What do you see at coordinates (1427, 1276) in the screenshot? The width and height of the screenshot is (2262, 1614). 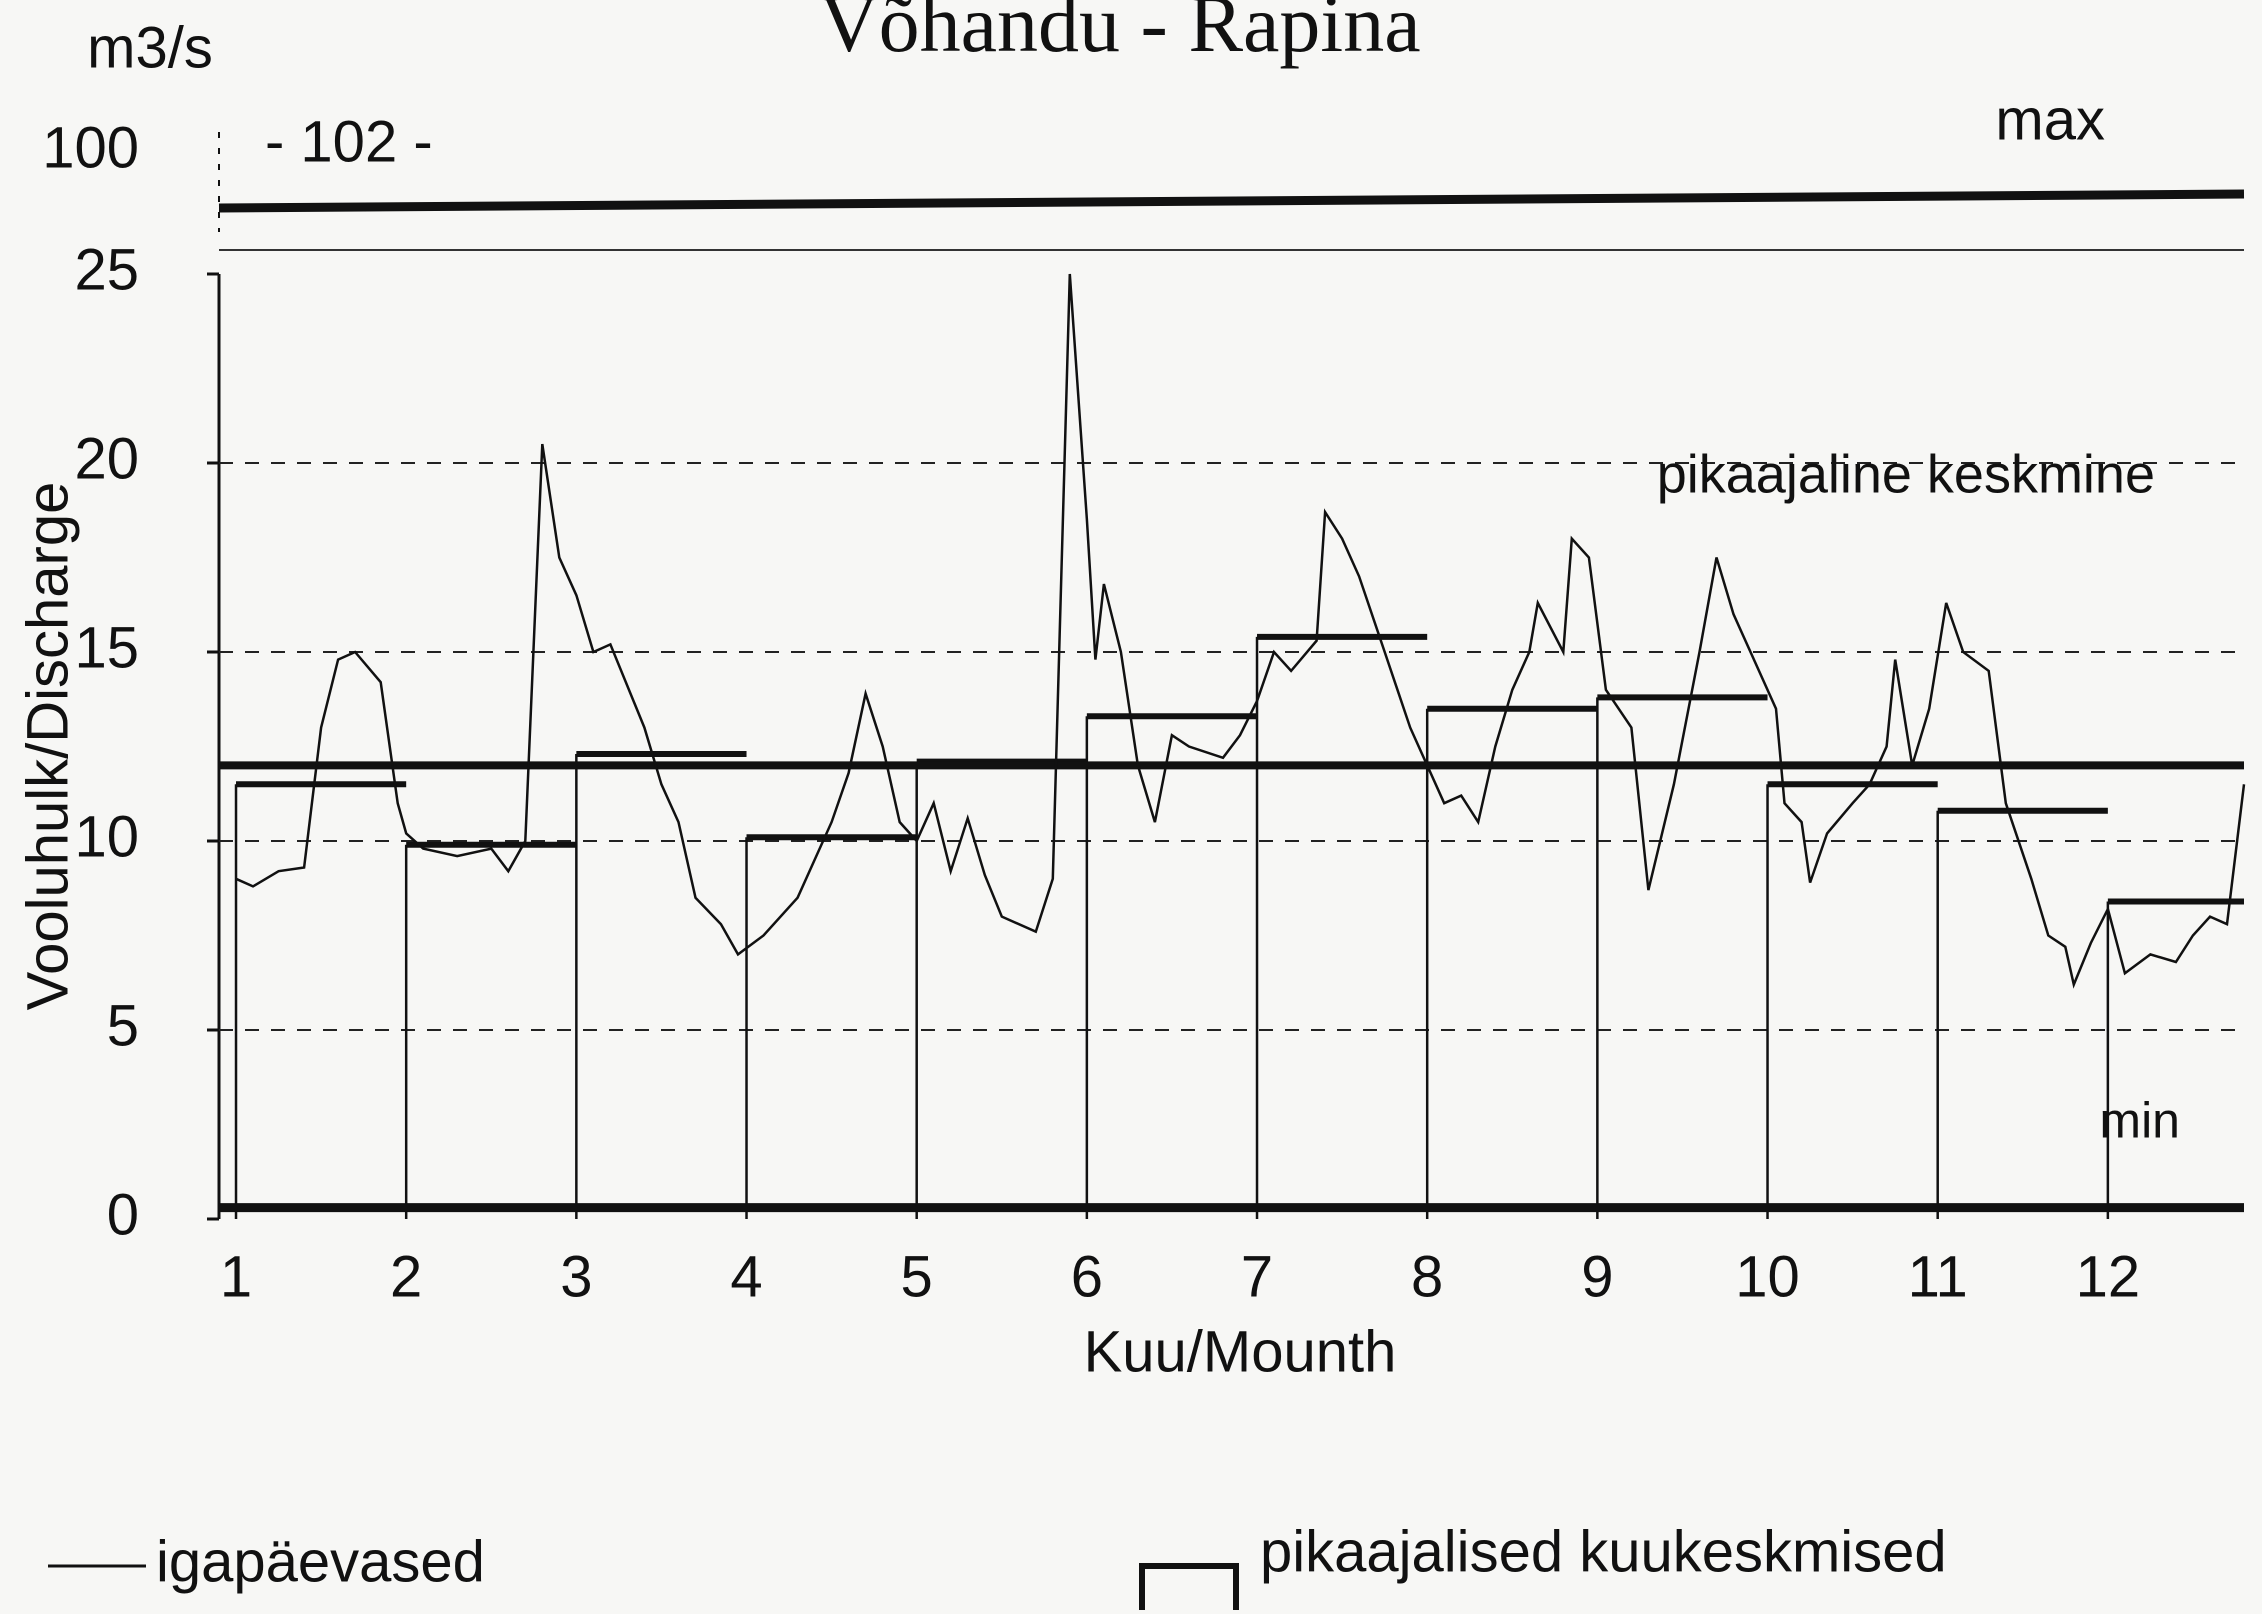 I see `x-tick-label: 8` at bounding box center [1427, 1276].